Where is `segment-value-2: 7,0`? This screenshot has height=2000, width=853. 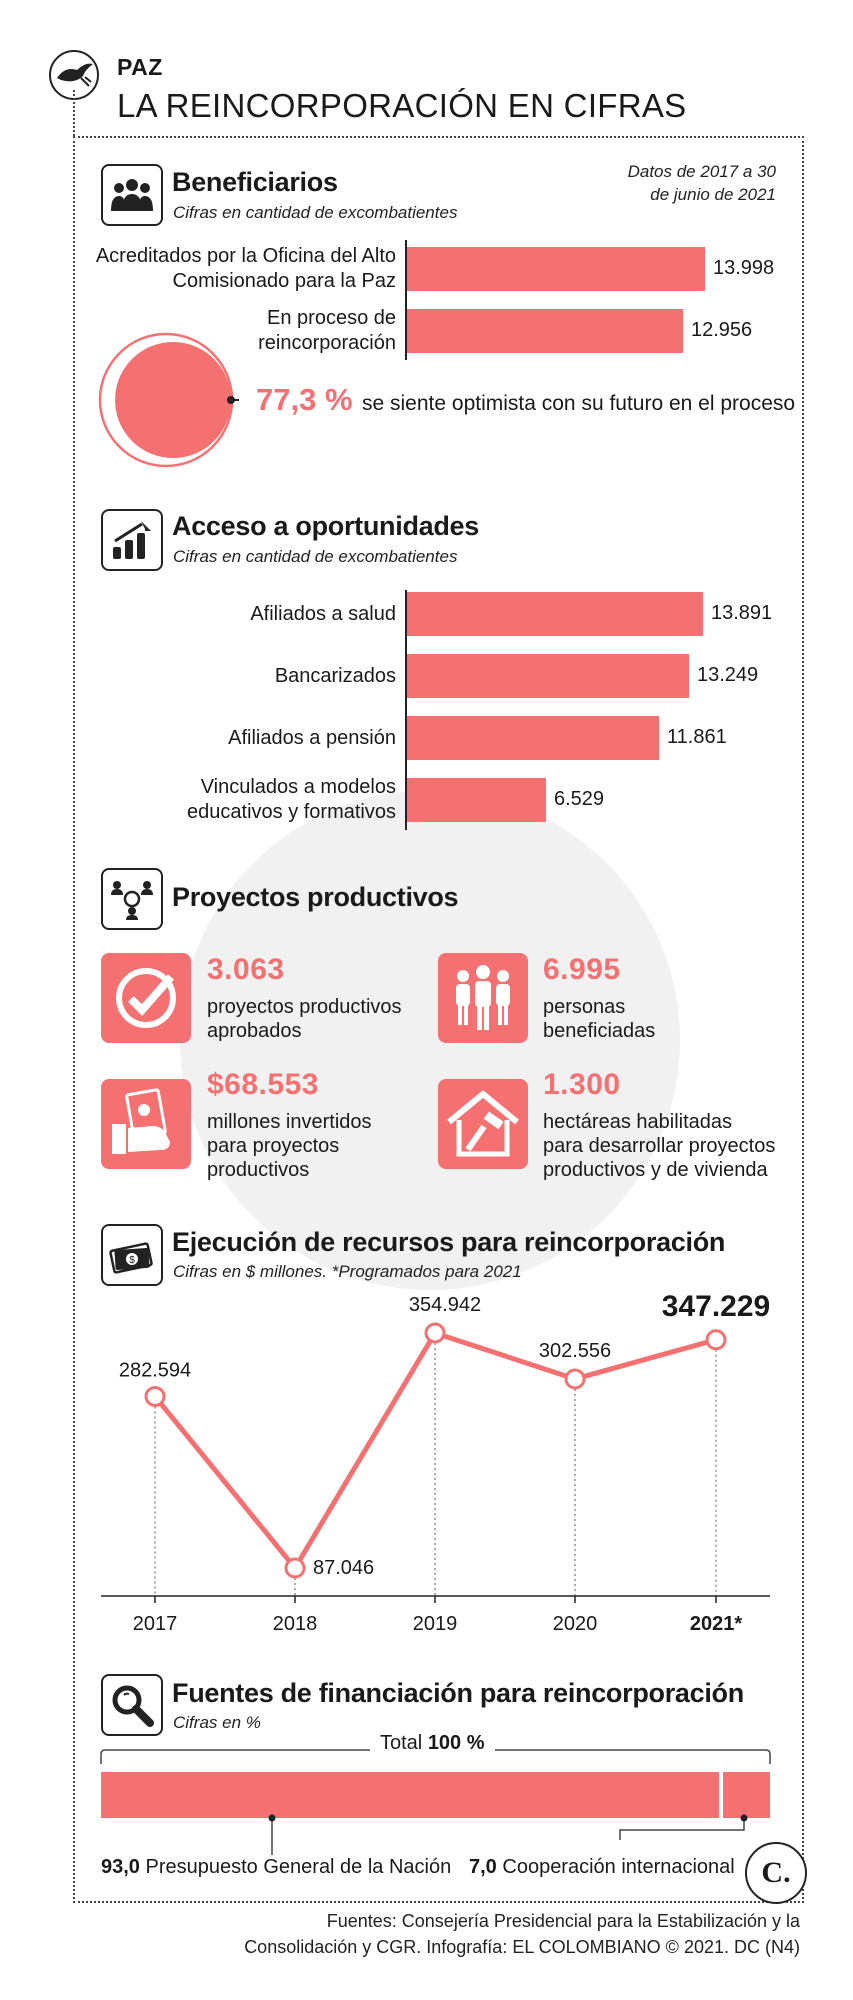
segment-value-2: 7,0 is located at coordinates (483, 1867).